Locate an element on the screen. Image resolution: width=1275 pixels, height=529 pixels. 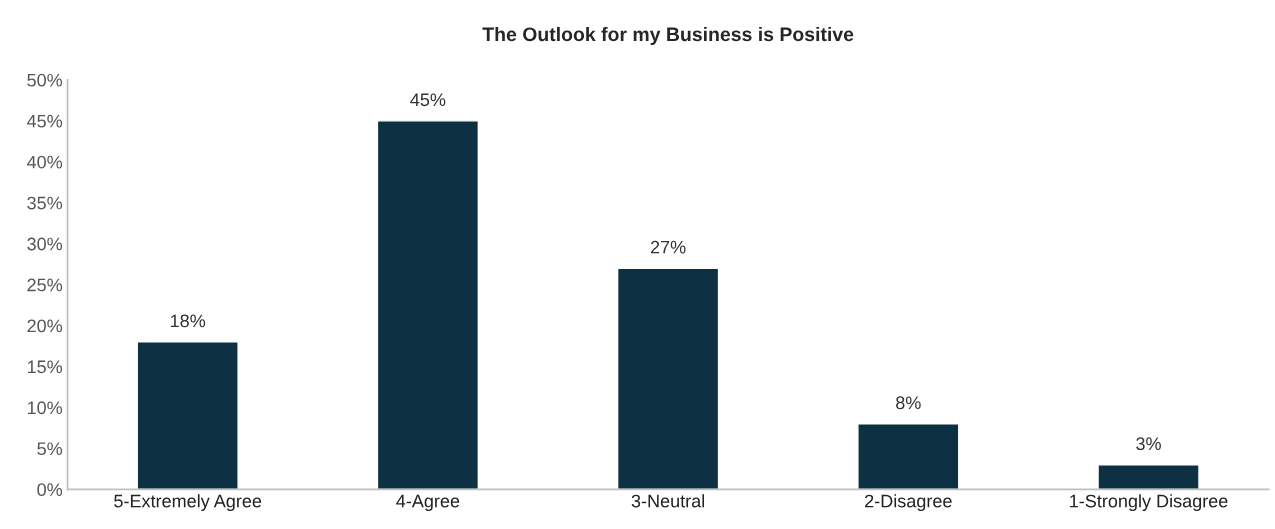
y-tick-label: 15% is located at coordinates (45, 367).